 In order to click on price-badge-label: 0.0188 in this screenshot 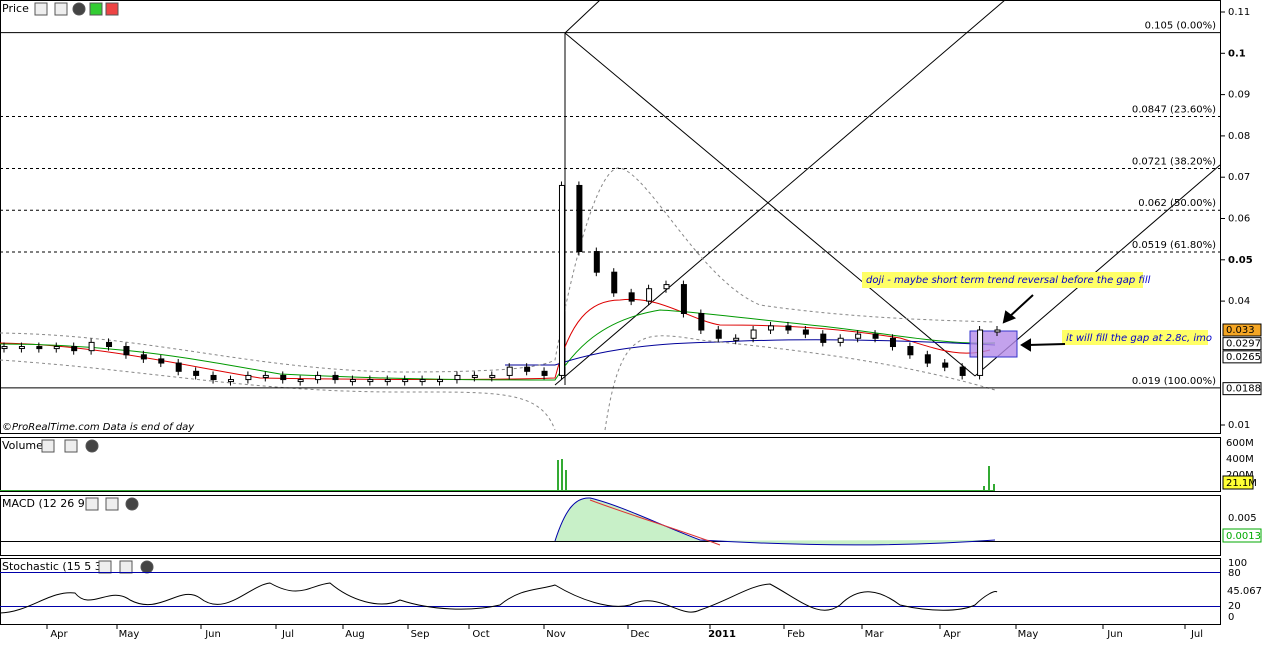, I will do `click(1243, 389)`.